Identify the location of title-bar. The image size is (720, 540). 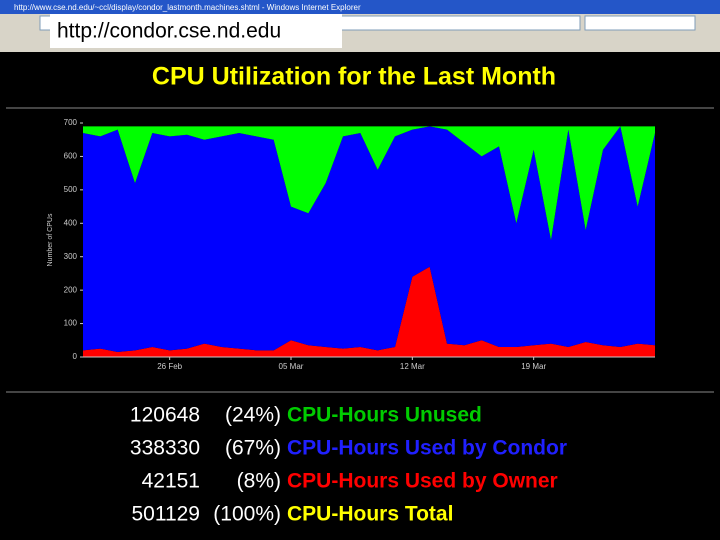
(360, 7).